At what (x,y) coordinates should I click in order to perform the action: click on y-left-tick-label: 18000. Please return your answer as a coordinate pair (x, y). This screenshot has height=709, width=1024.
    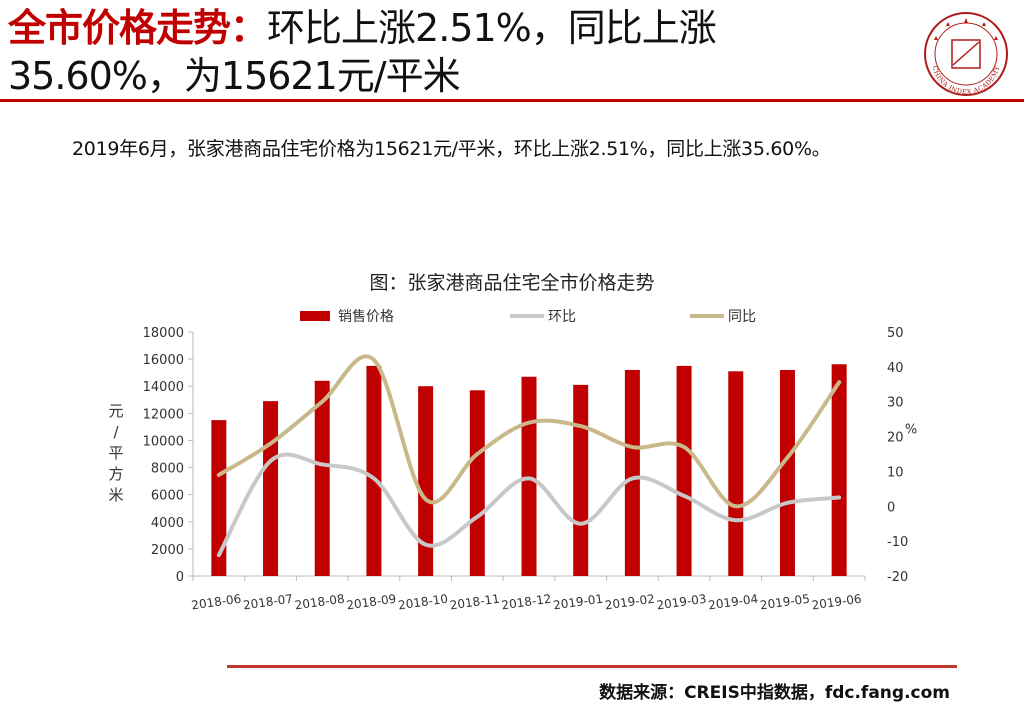
    Looking at the image, I should click on (163, 333).